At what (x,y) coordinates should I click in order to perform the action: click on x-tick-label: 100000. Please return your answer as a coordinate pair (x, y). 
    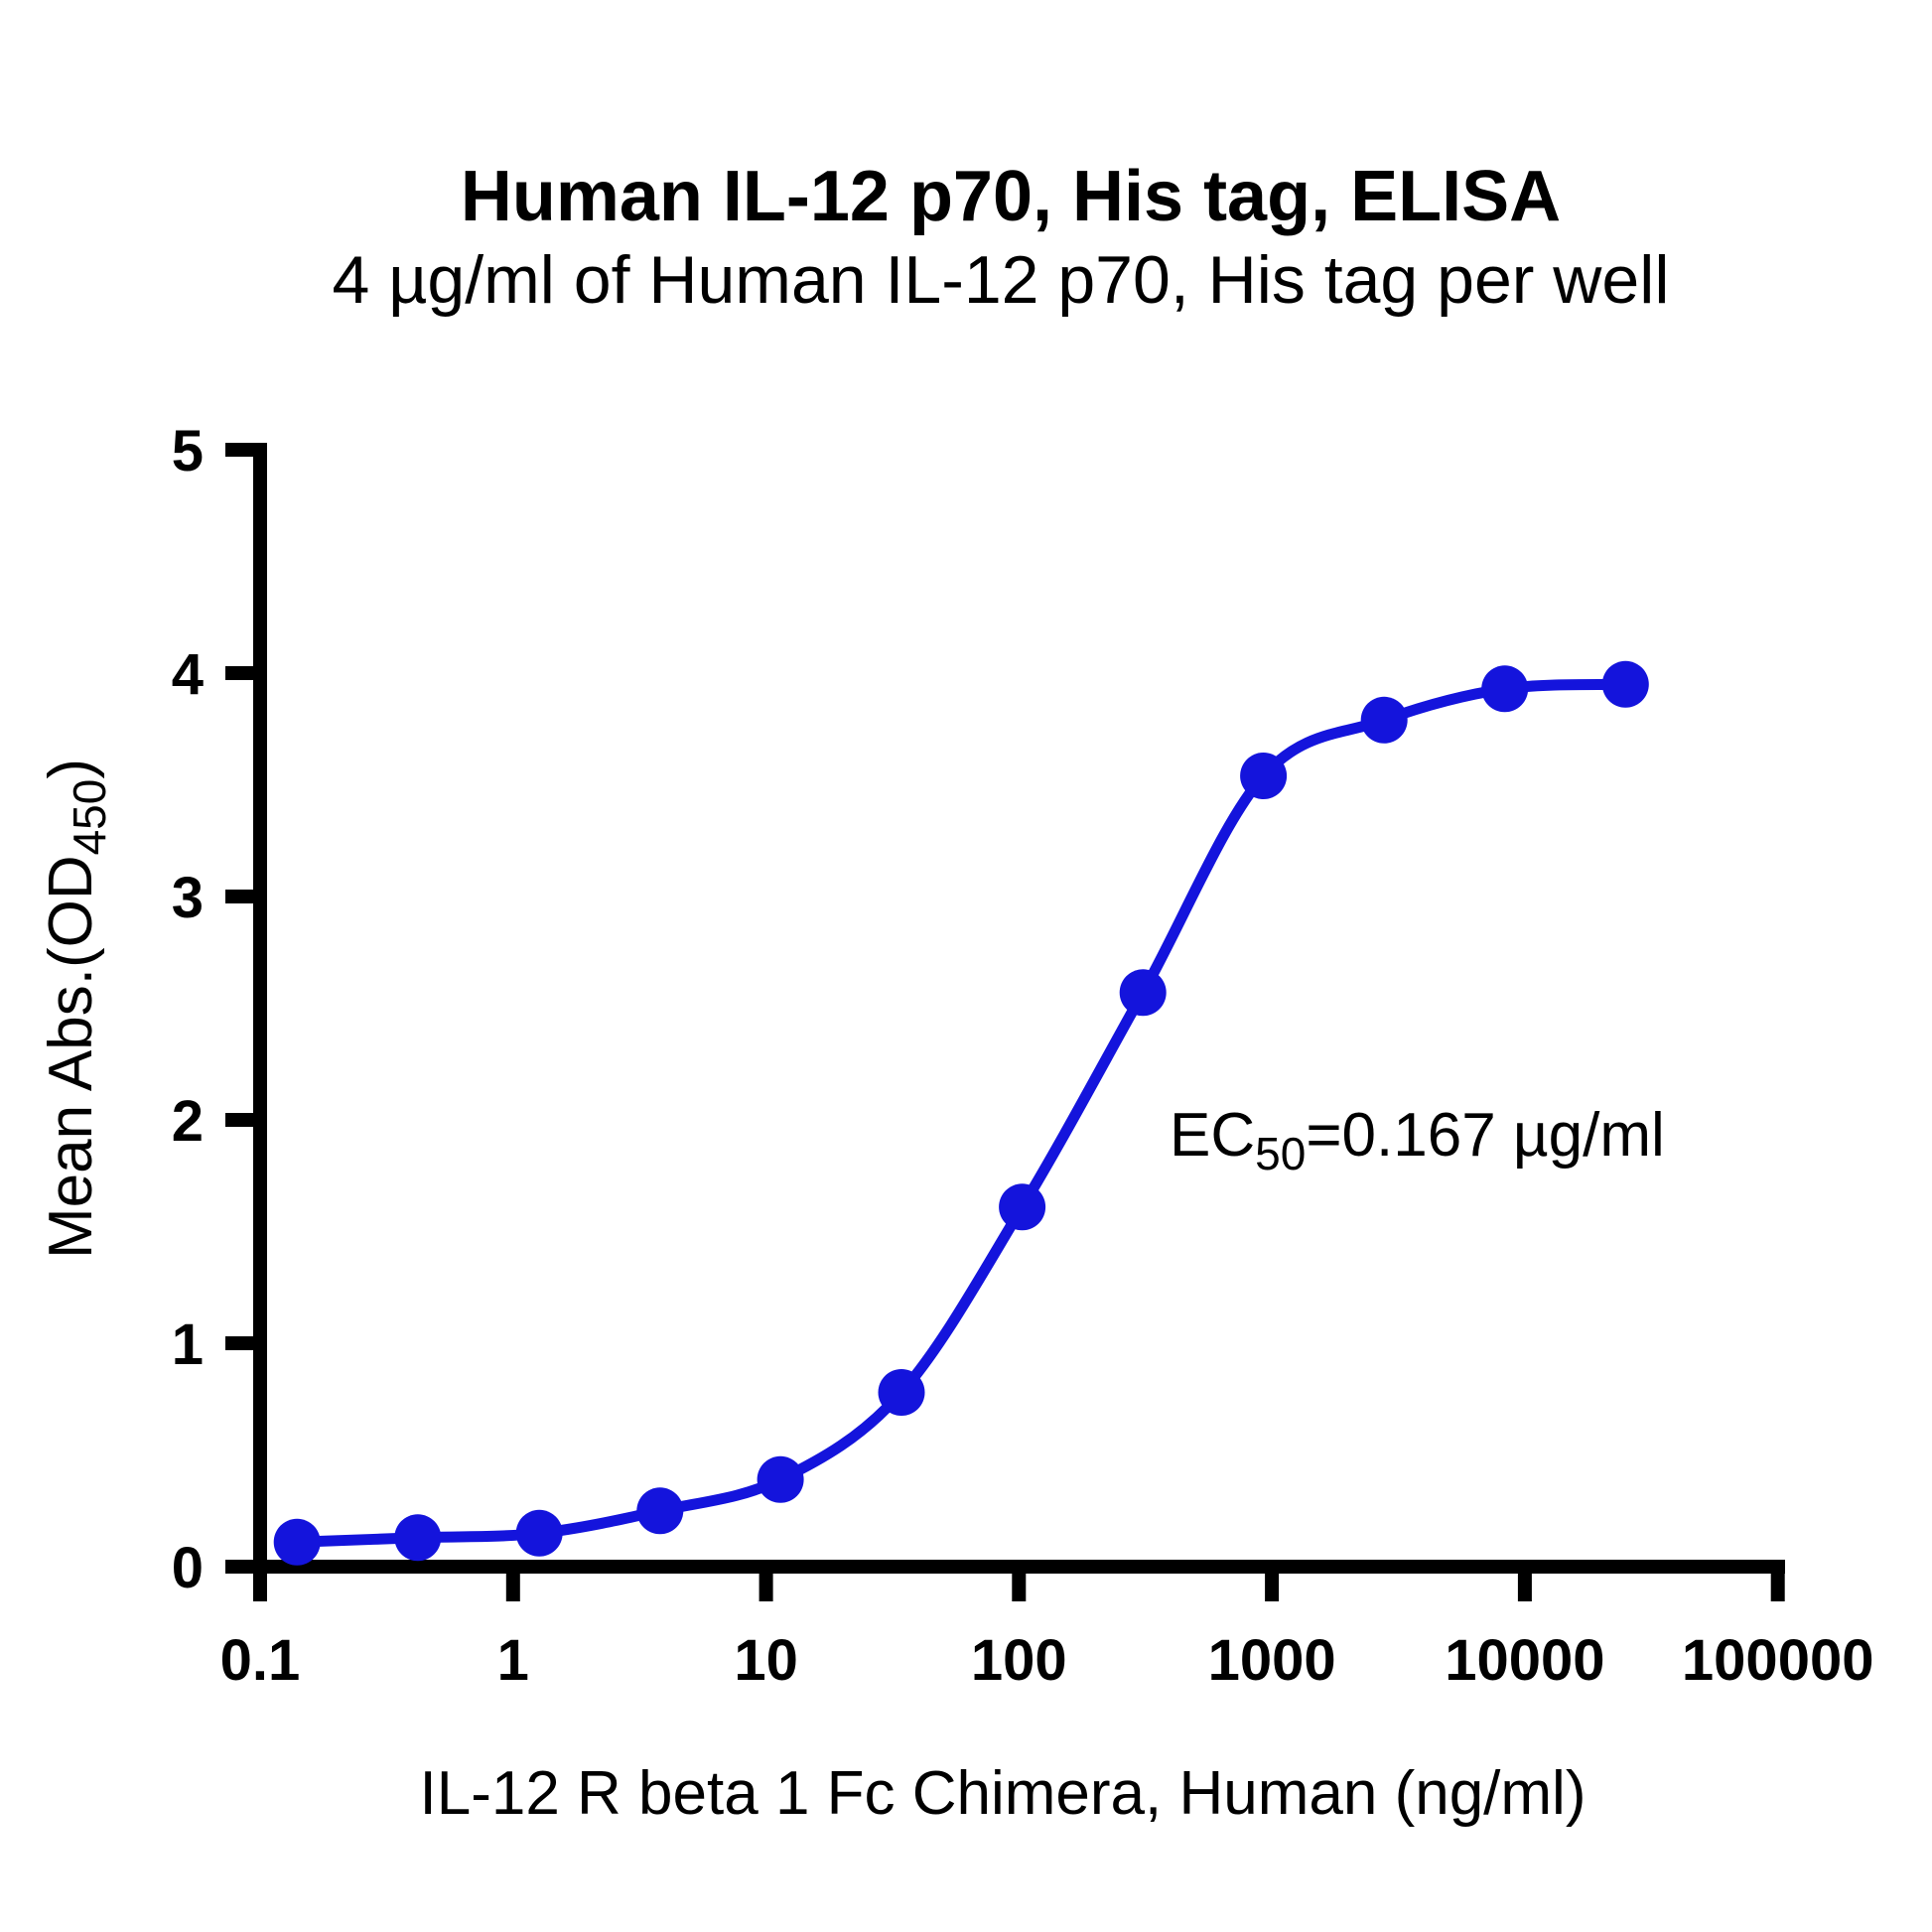
    Looking at the image, I should click on (1778, 1661).